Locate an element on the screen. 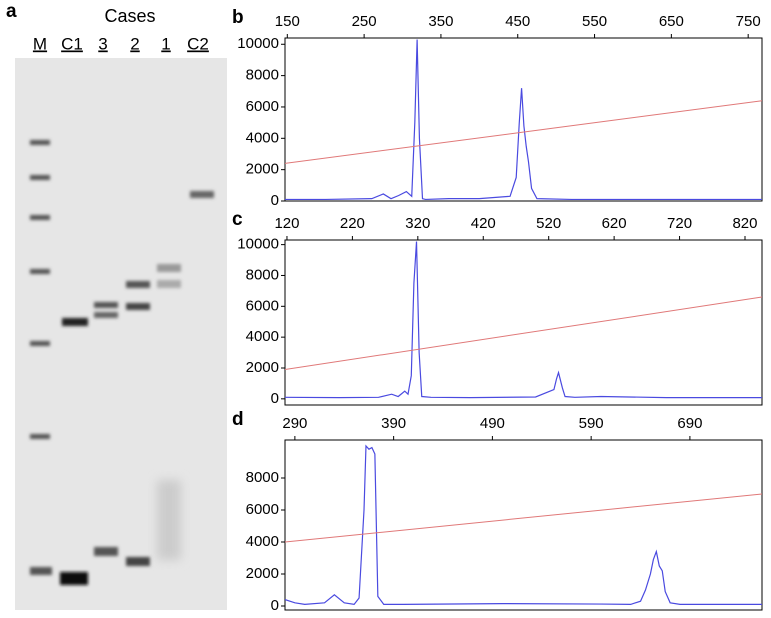 Image resolution: width=771 pixels, height=618 pixels. gel-smear is located at coordinates (169, 520).